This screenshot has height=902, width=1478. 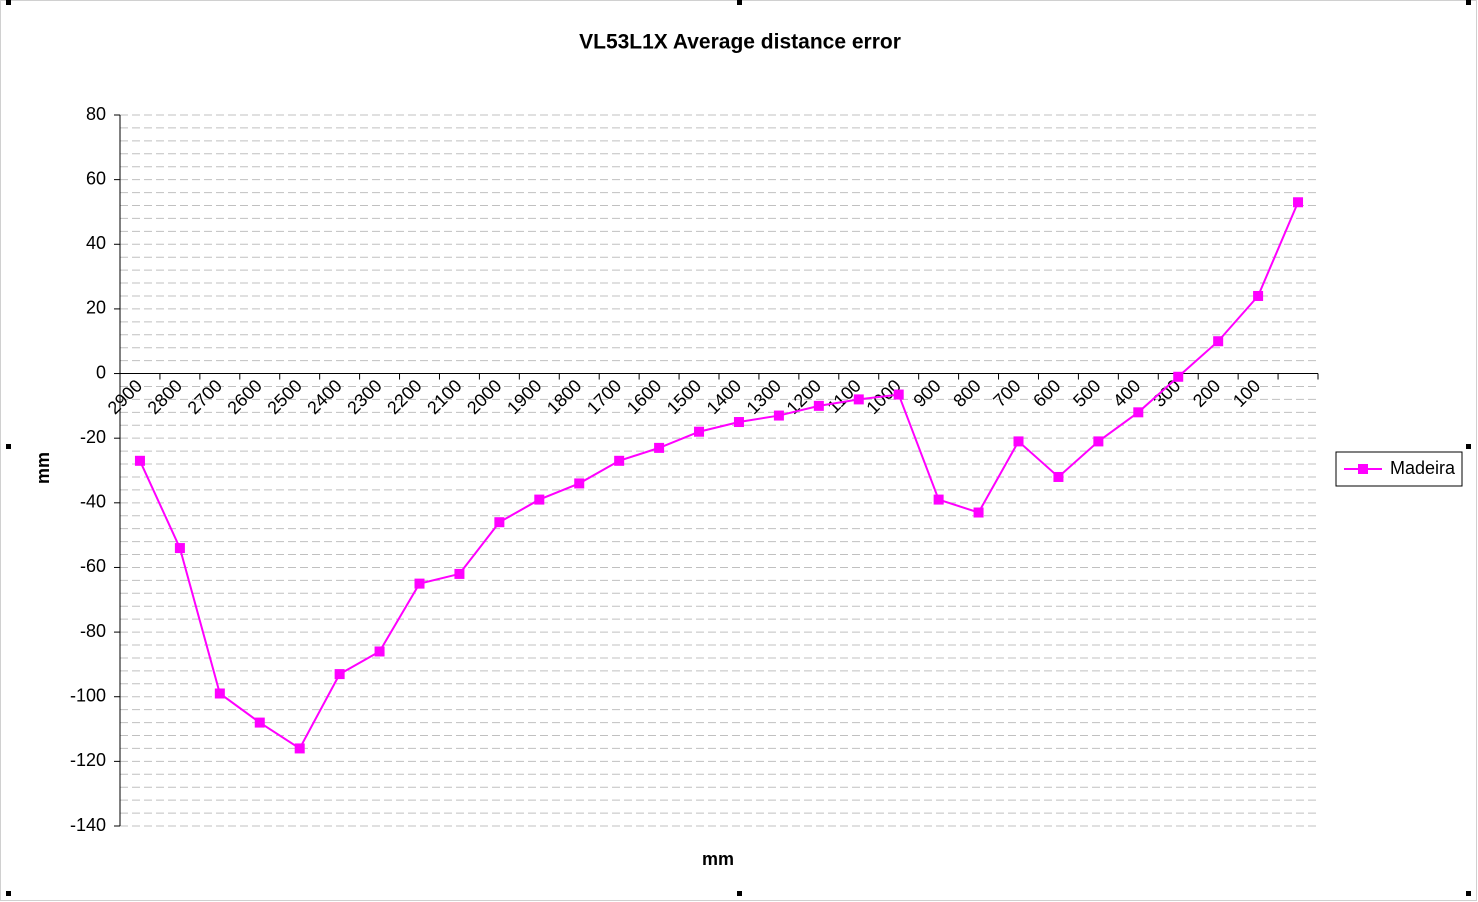 I want to click on legend-marker, so click(x=1363, y=469).